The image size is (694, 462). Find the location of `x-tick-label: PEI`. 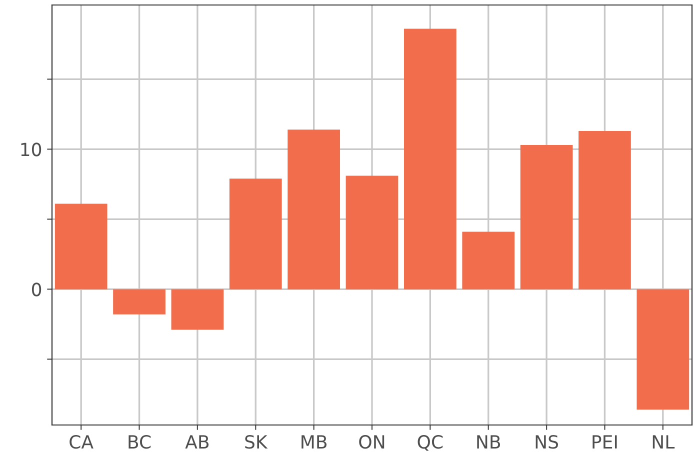

x-tick-label: PEI is located at coordinates (604, 441).